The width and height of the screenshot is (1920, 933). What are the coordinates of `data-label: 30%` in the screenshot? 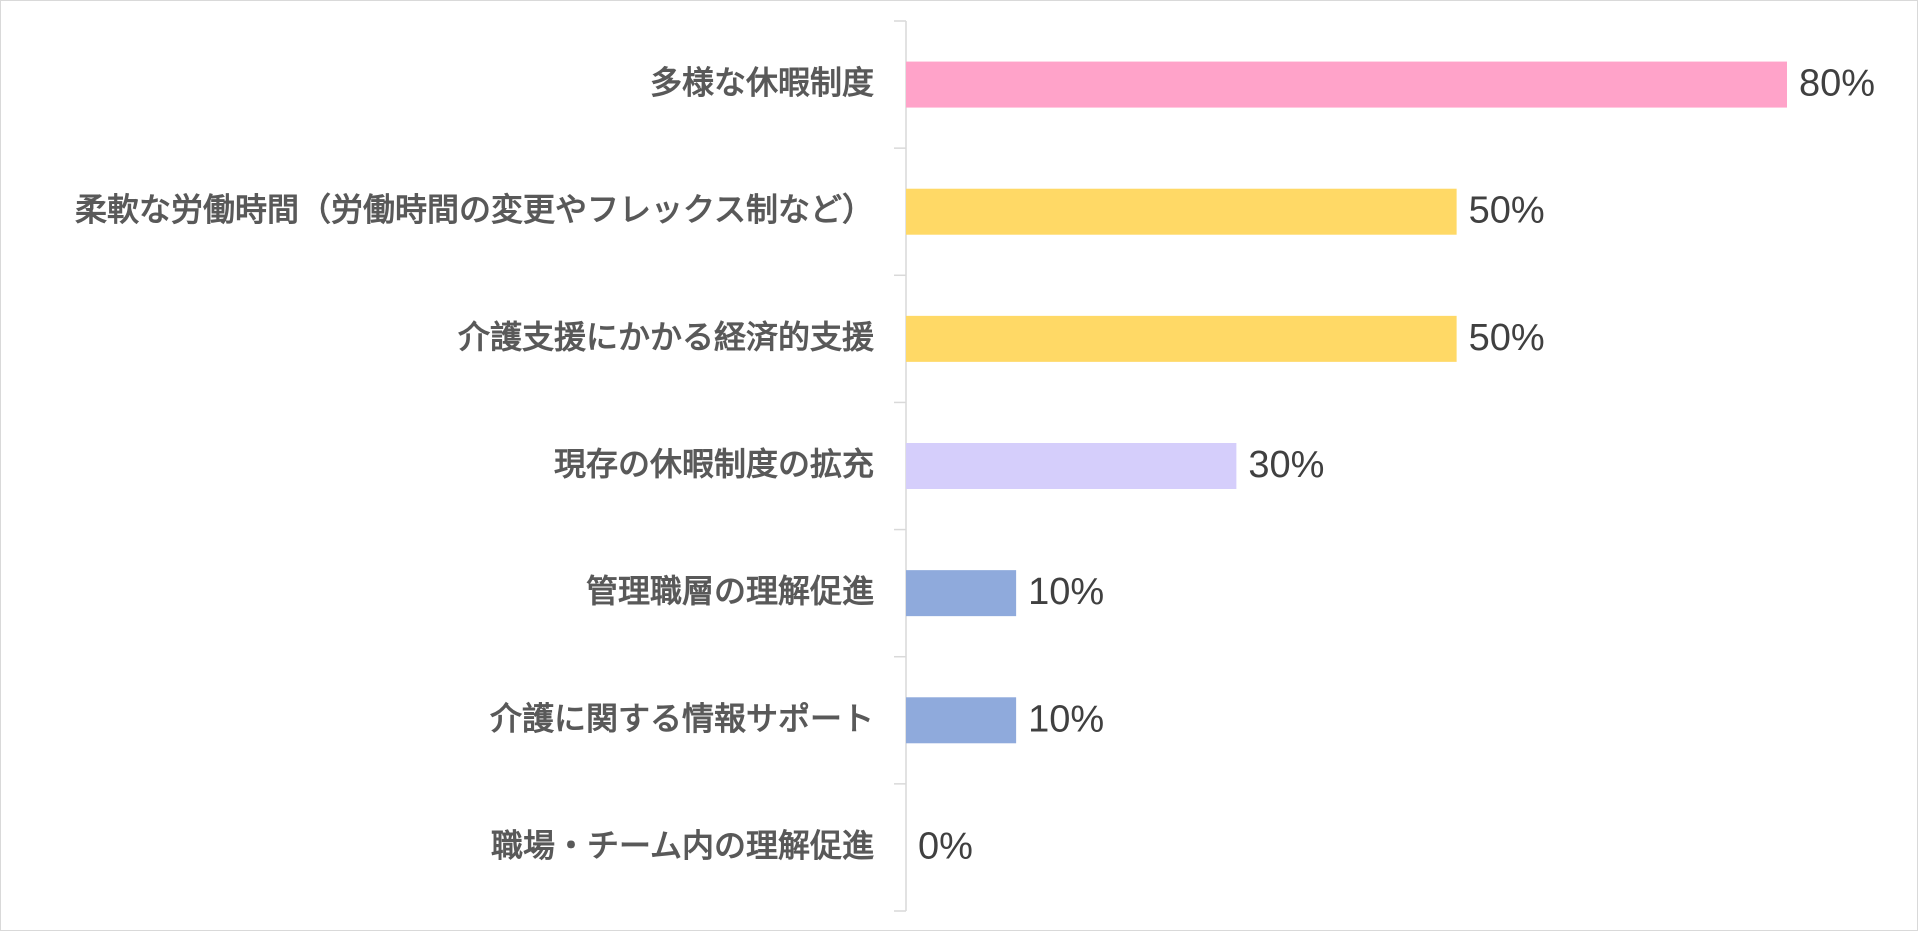 It's located at (1286, 465).